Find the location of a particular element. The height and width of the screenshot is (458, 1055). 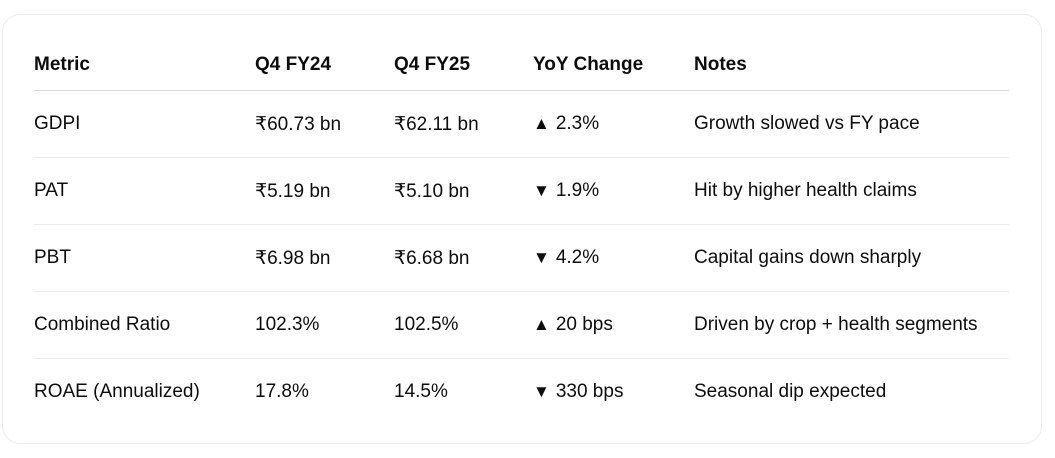

cell-q4-fy24: ₹5.19 bn is located at coordinates (324, 191).